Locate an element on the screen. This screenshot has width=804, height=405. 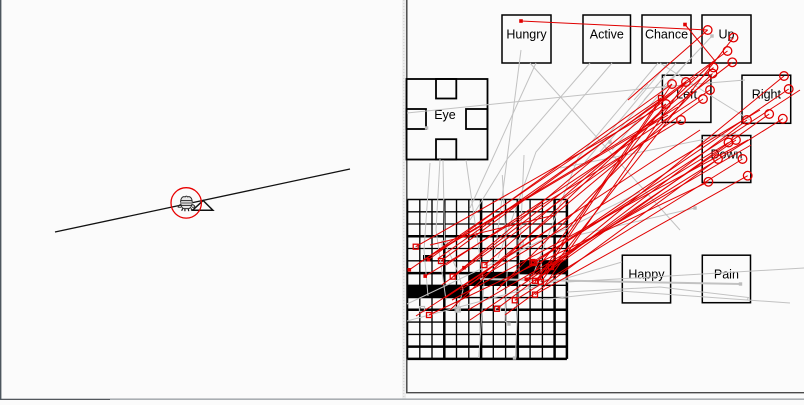
svg-text: Right is located at coordinates (767, 95).